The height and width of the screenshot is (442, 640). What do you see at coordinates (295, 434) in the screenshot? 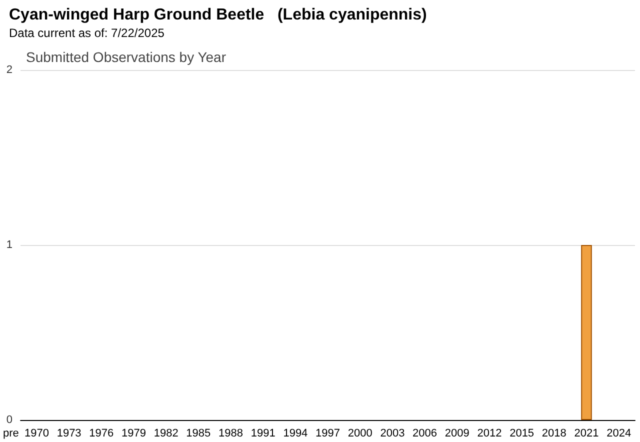
I see `x-tick-label: 1994` at bounding box center [295, 434].